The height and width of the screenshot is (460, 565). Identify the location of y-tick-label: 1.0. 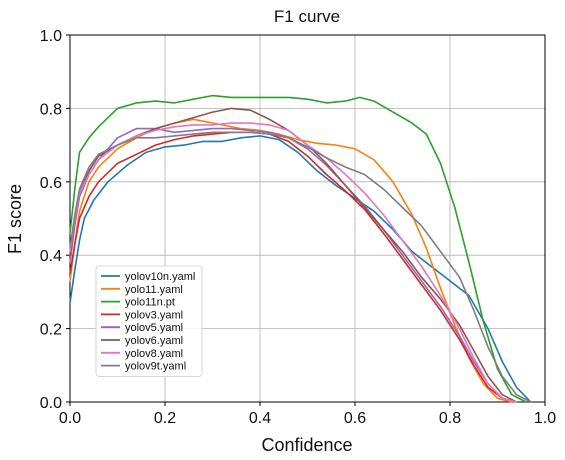
(51, 36).